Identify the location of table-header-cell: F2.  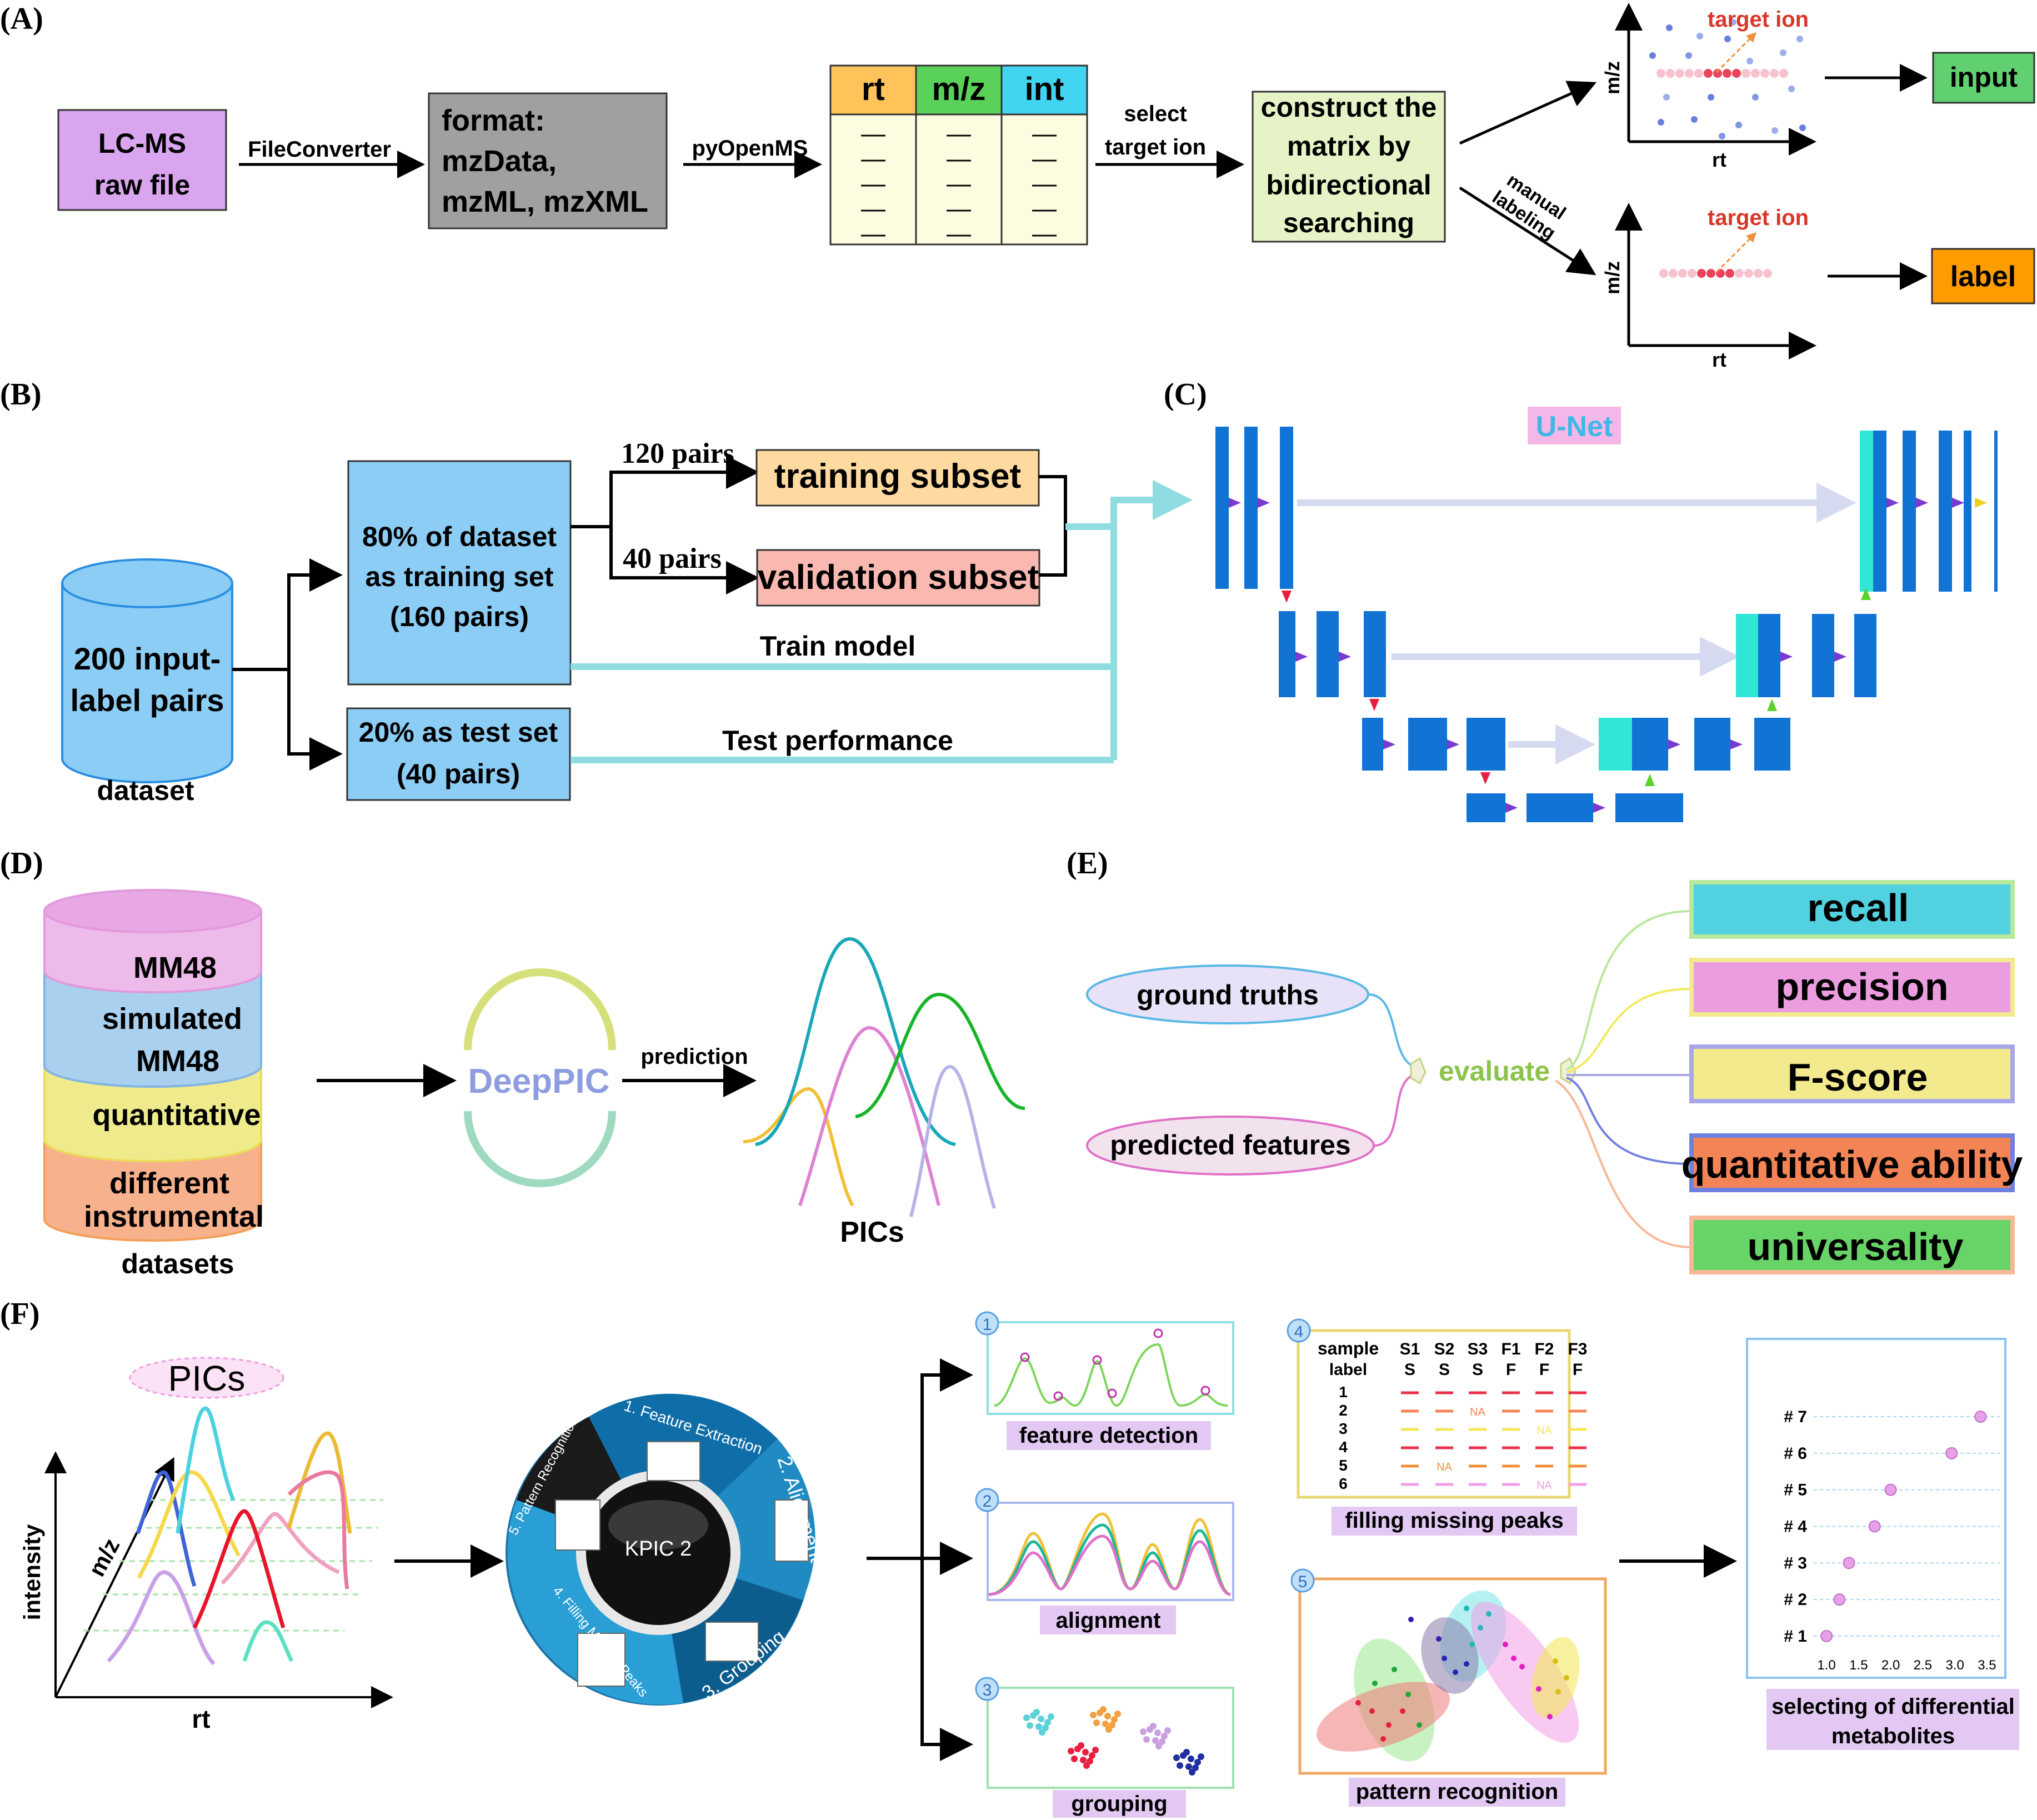
(1544, 1349).